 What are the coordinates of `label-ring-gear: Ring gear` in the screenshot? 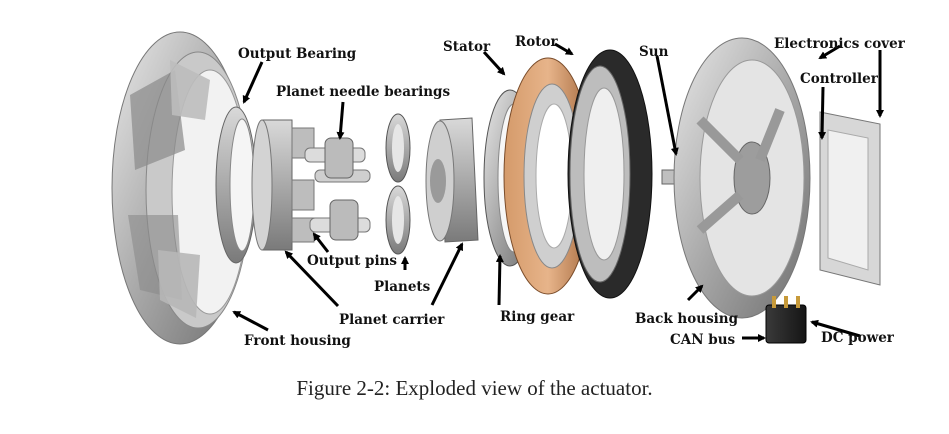 It's located at (537, 317).